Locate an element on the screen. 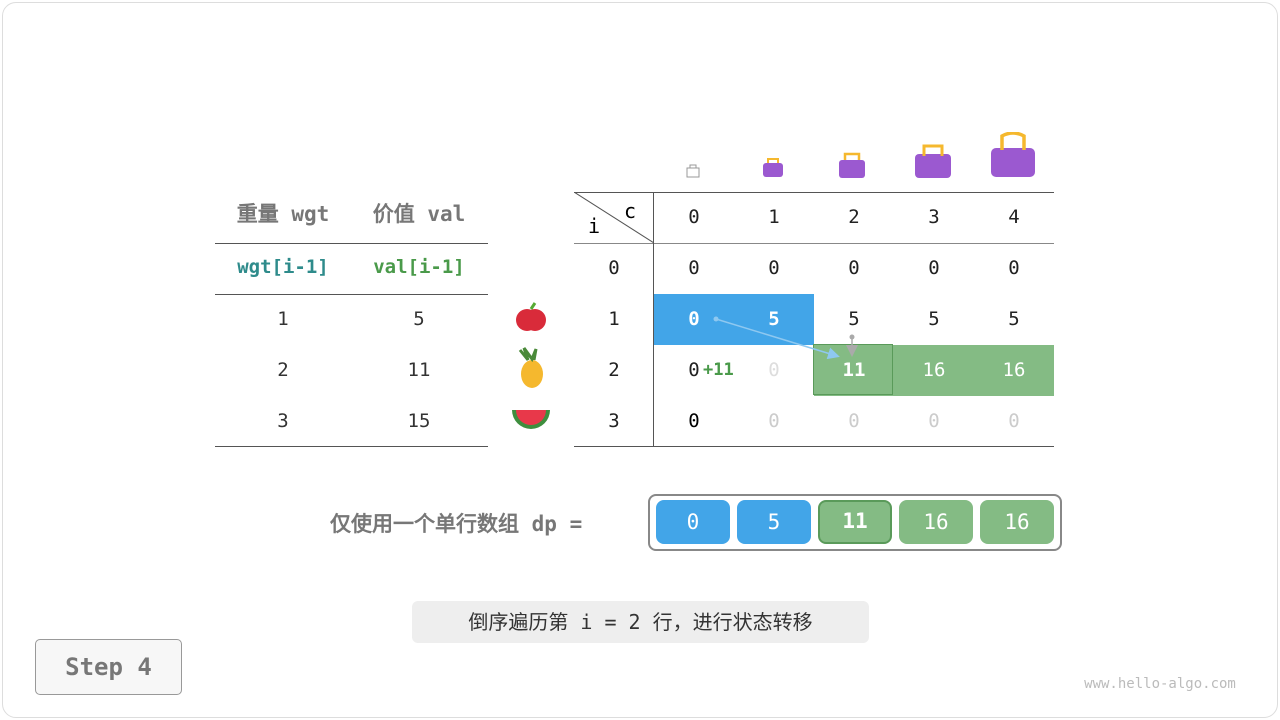  wgt-cell: 1 is located at coordinates (283, 319).